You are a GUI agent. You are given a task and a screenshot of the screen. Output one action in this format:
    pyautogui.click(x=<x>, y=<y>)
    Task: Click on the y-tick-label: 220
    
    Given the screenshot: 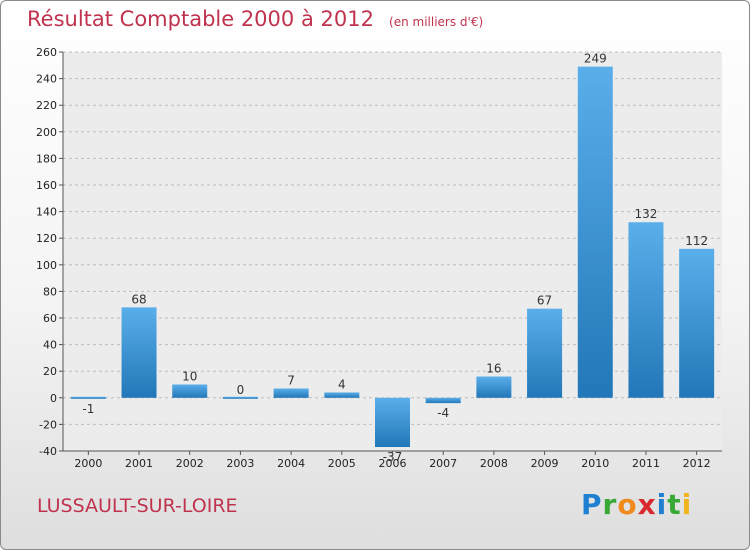 What is the action you would take?
    pyautogui.click(x=46, y=105)
    